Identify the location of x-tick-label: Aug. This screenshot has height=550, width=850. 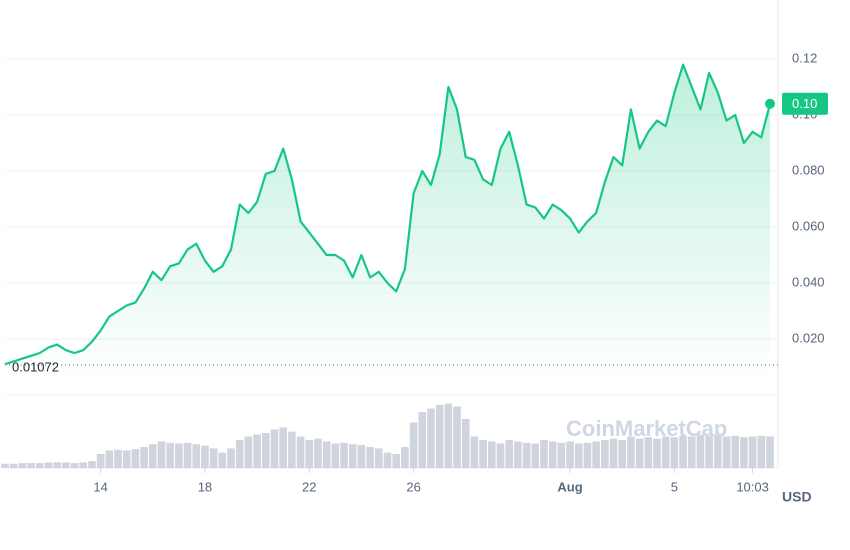
(569, 486).